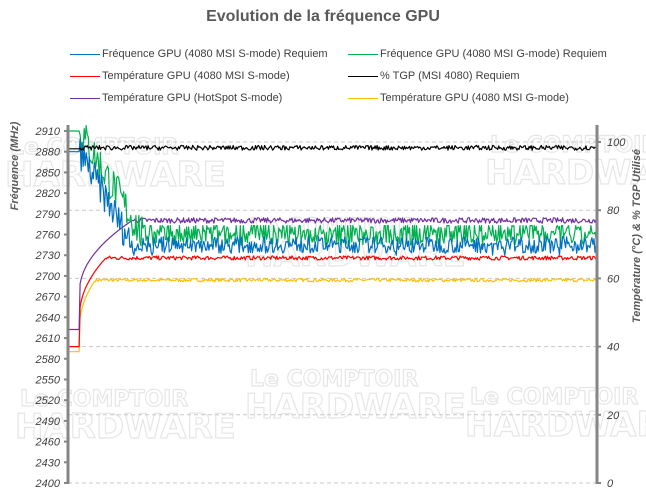 The image size is (646, 493). Describe the element at coordinates (48, 380) in the screenshot. I see `svg-text: 2550` at that location.